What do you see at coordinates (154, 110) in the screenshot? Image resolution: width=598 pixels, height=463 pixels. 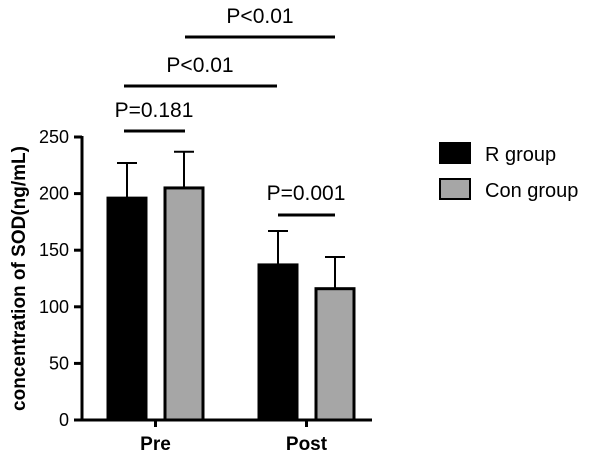 I see `significance-label: P=0.181` at bounding box center [154, 110].